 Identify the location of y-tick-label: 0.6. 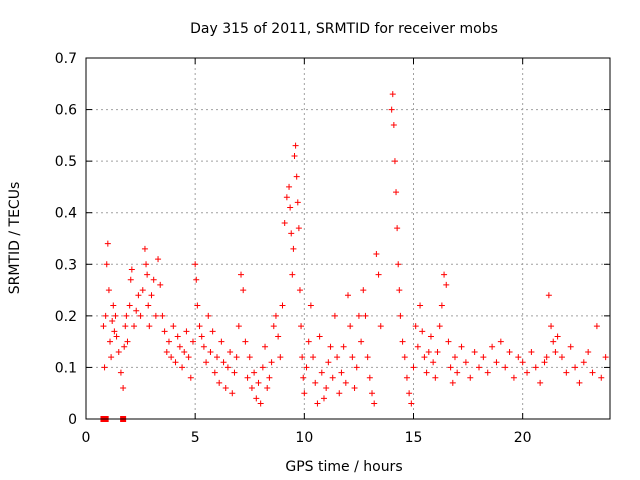
(66, 111).